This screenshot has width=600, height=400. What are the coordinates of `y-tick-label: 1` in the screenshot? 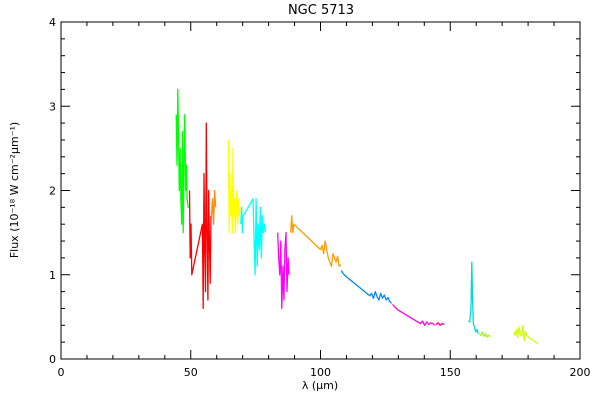 It's located at (52, 275).